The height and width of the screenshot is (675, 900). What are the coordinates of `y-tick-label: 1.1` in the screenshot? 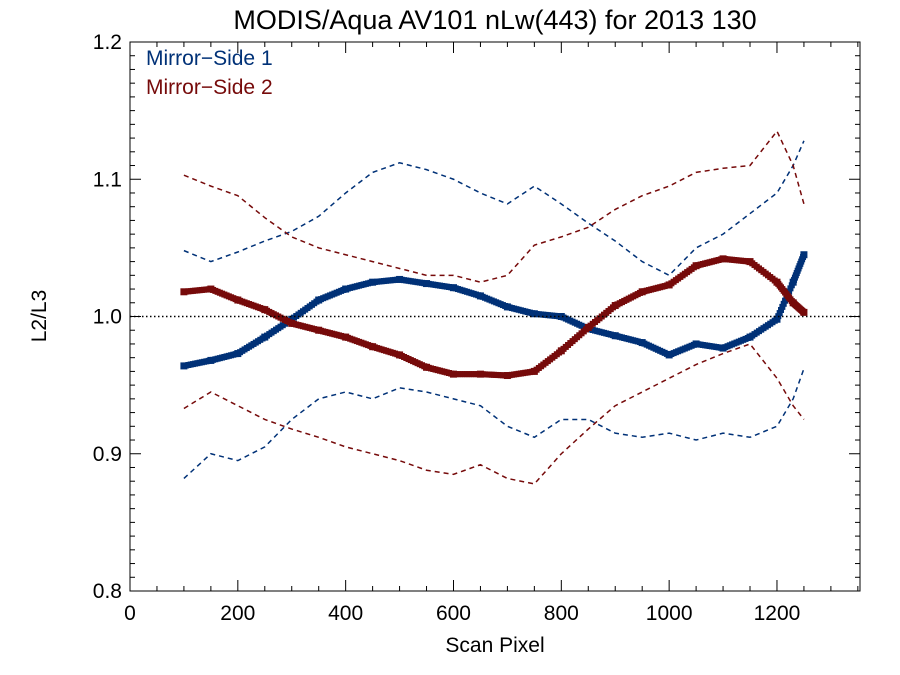 It's located at (107, 179).